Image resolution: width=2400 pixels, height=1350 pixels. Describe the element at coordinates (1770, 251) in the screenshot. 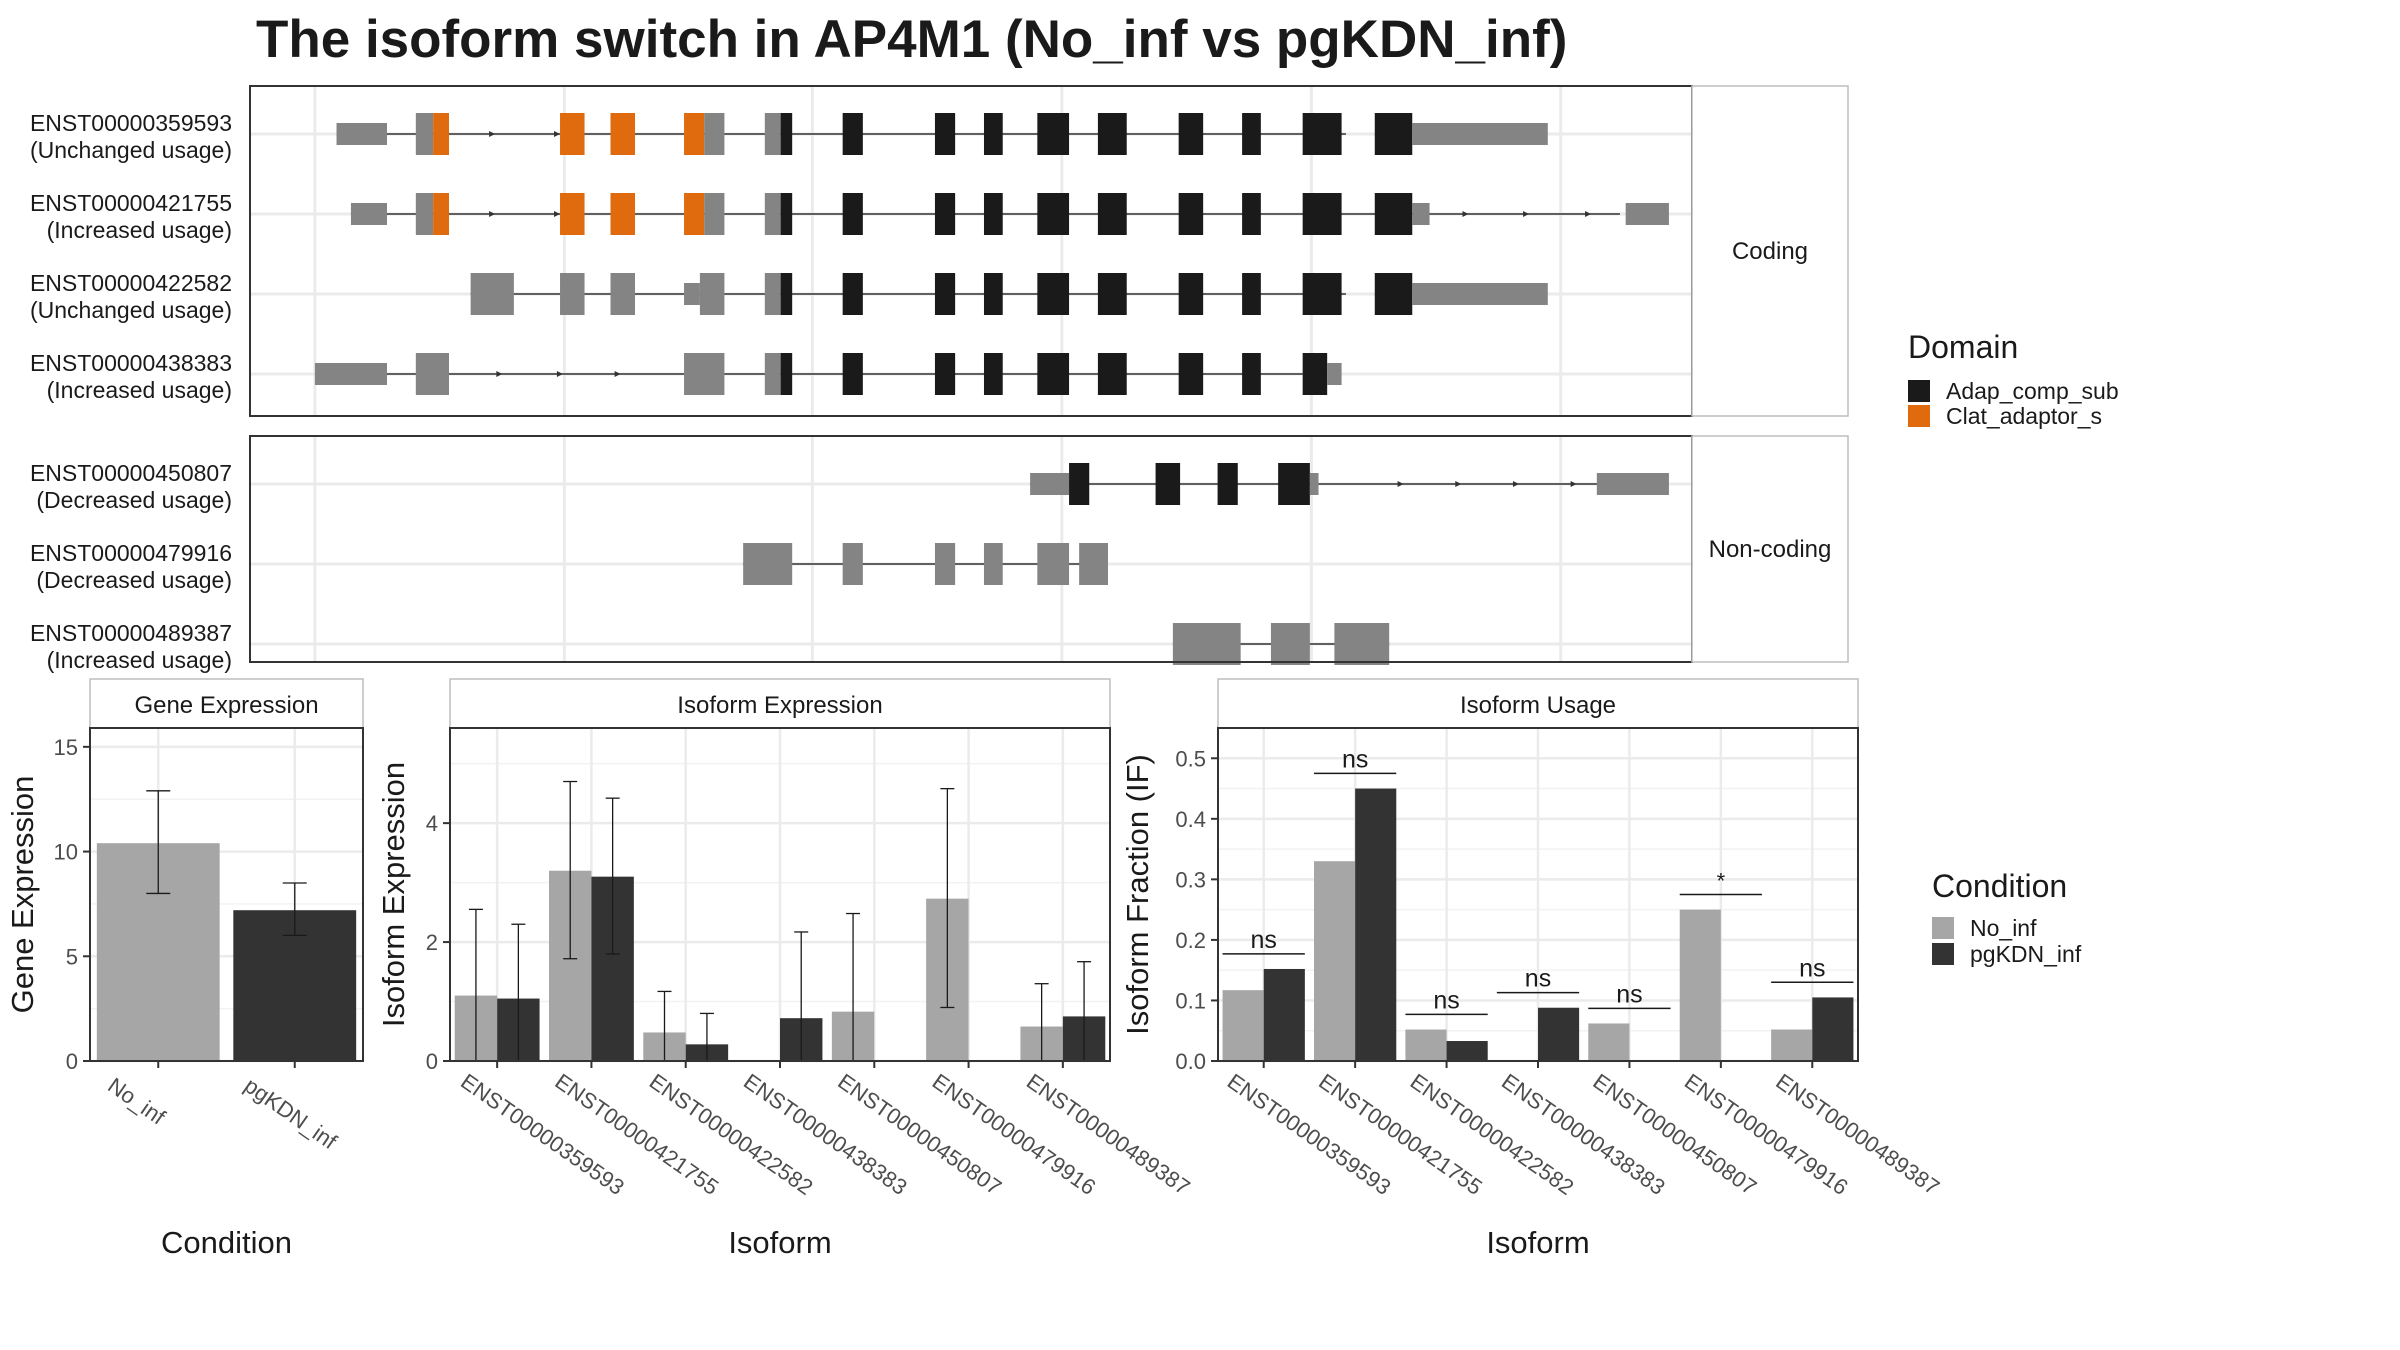

I see `facet-strip` at that location.